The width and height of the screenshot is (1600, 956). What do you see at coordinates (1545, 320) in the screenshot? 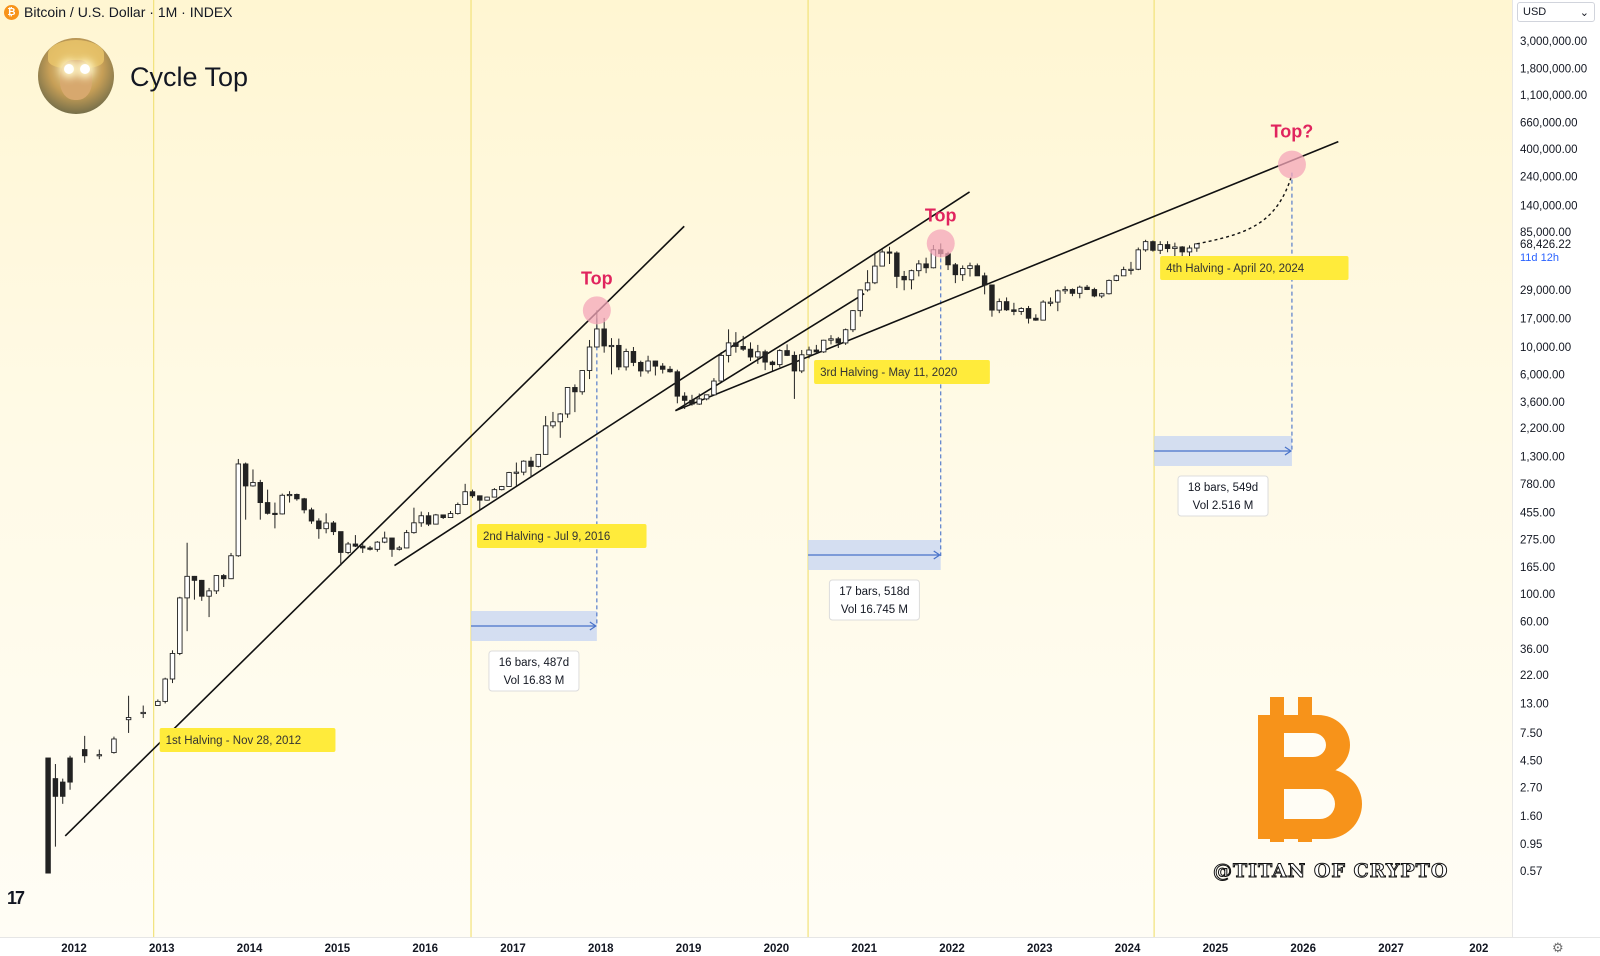
I see `price-tick-label: 17,000.00` at bounding box center [1545, 320].